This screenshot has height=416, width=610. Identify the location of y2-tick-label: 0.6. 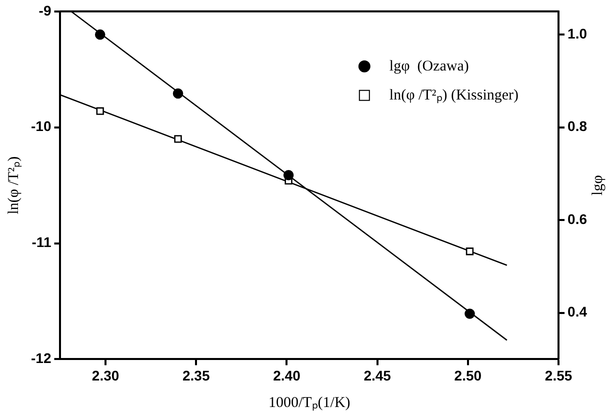
(578, 218).